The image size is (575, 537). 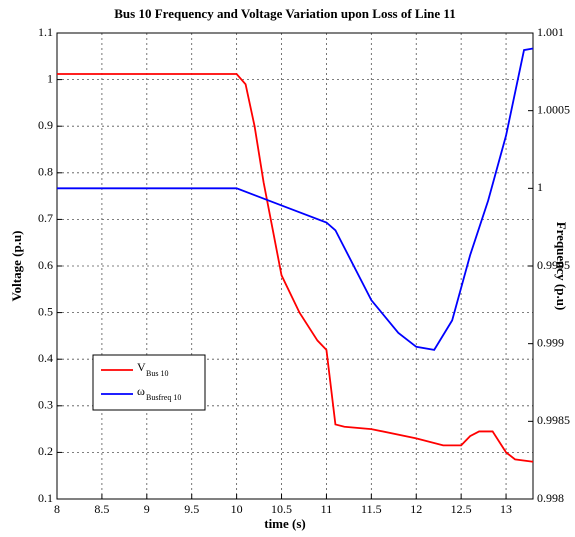 I want to click on legend-box, so click(x=149, y=382).